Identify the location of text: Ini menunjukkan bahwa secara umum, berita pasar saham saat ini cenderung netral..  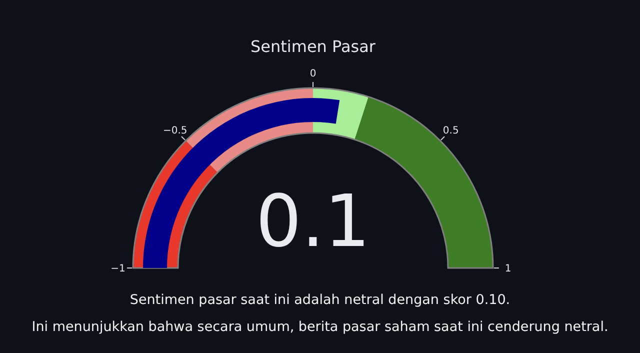
(320, 327).